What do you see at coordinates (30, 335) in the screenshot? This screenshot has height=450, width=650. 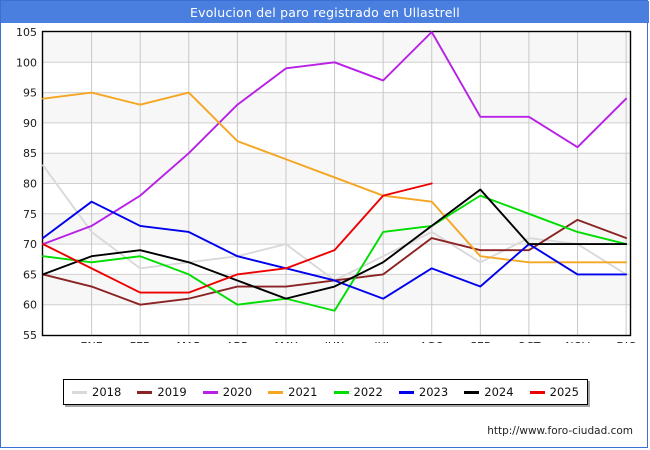 I see `y-tick-label: 55` at bounding box center [30, 335].